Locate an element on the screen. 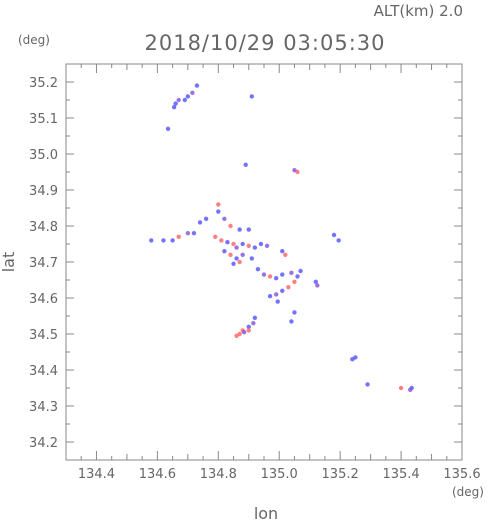  altitude-label: ALT(km) 2.0 is located at coordinates (418, 11).